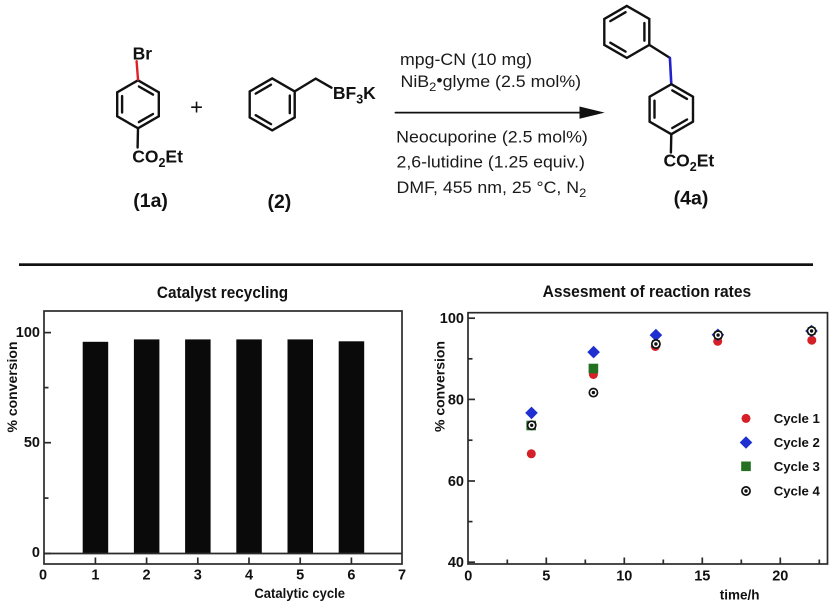 This screenshot has width=840, height=614. What do you see at coordinates (32, 443) in the screenshot?
I see `svg-text: 50` at bounding box center [32, 443].